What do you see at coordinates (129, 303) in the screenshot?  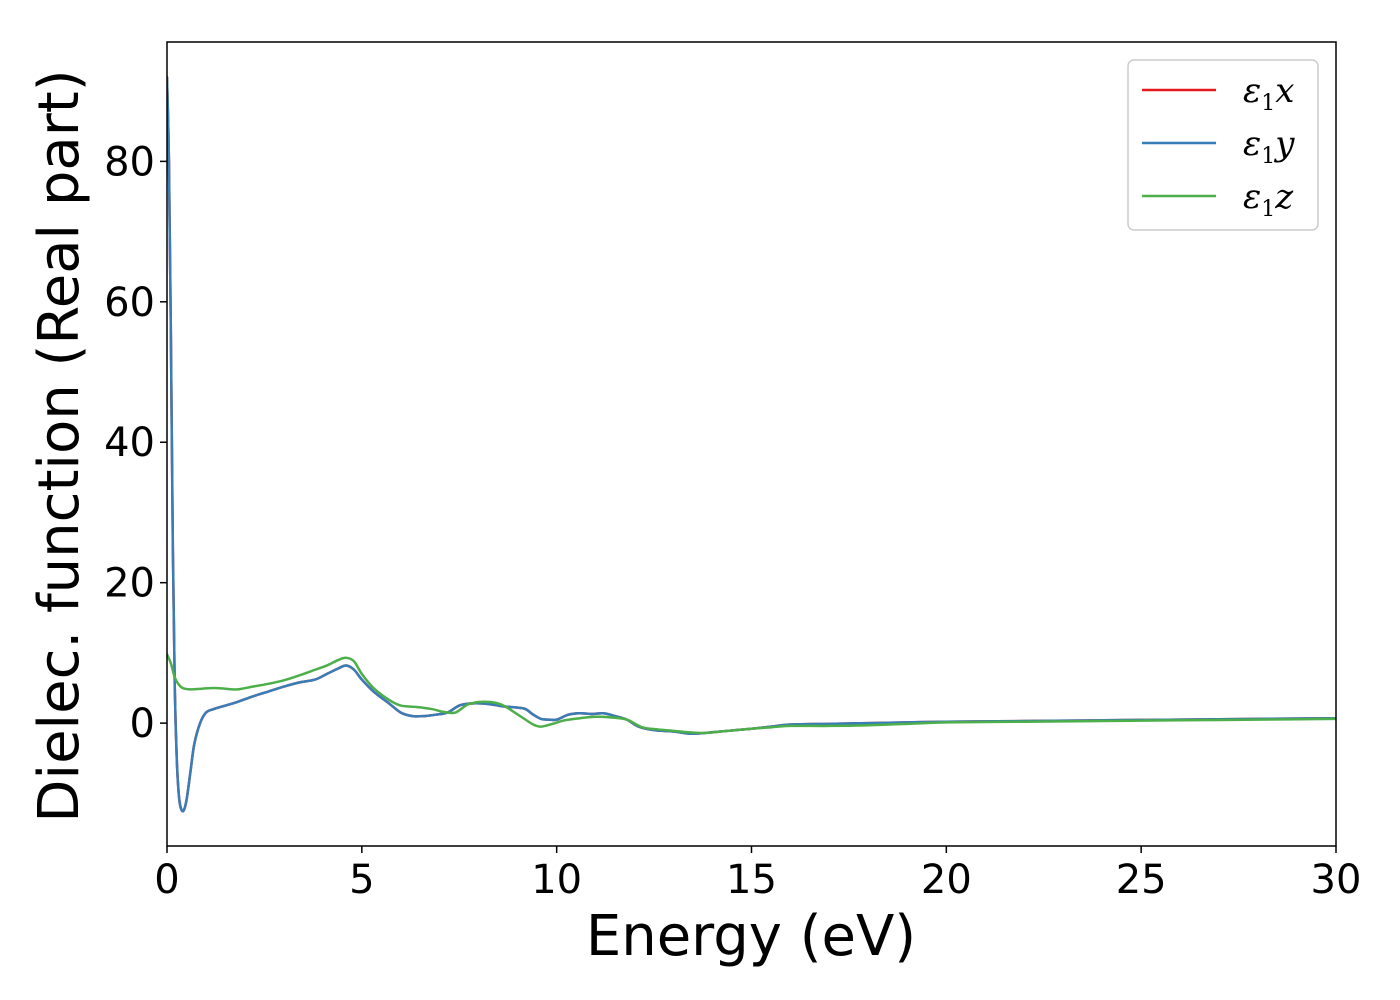 I see `y-tick-label: 60` at bounding box center [129, 303].